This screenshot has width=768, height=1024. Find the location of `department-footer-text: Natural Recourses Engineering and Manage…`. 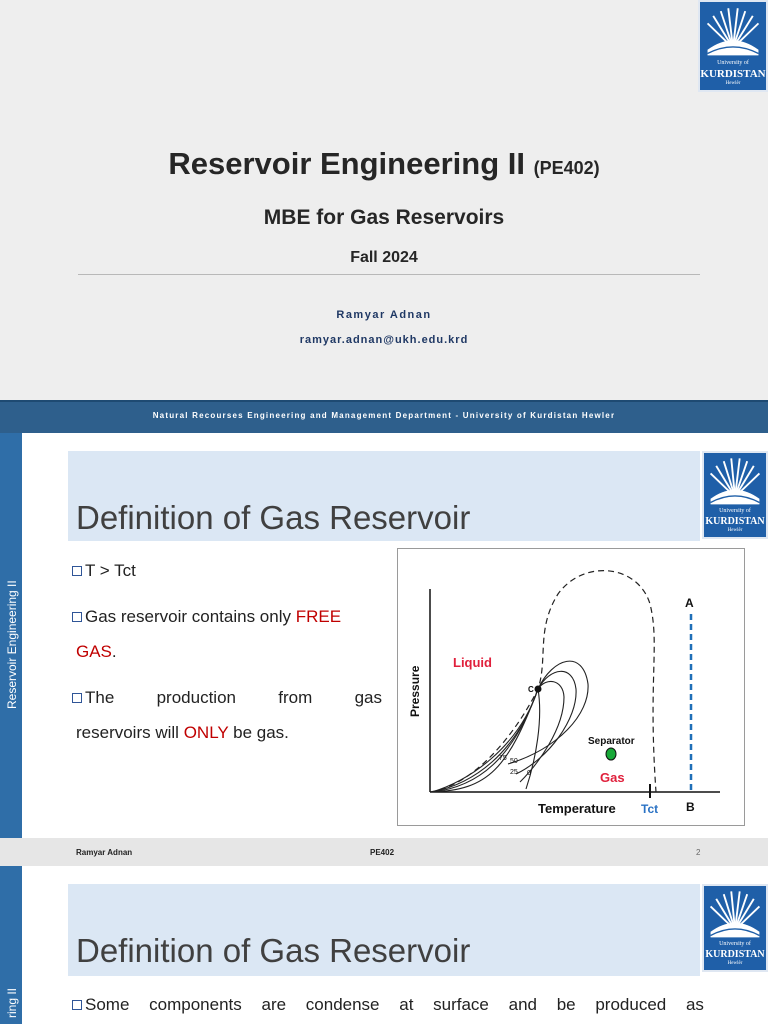

department-footer-text: Natural Recourses Engineering and Manage… is located at coordinates (384, 415).